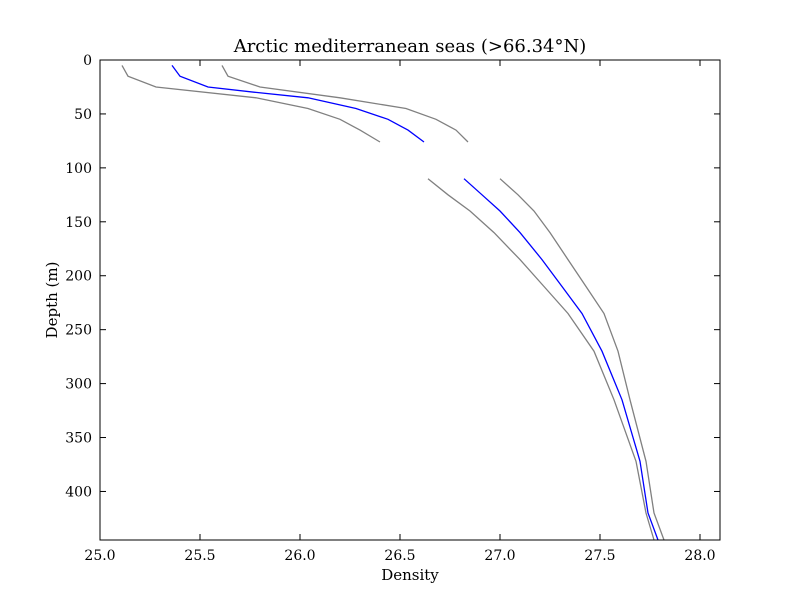 The width and height of the screenshot is (800, 600). I want to click on y-tick-label: 50, so click(83, 115).